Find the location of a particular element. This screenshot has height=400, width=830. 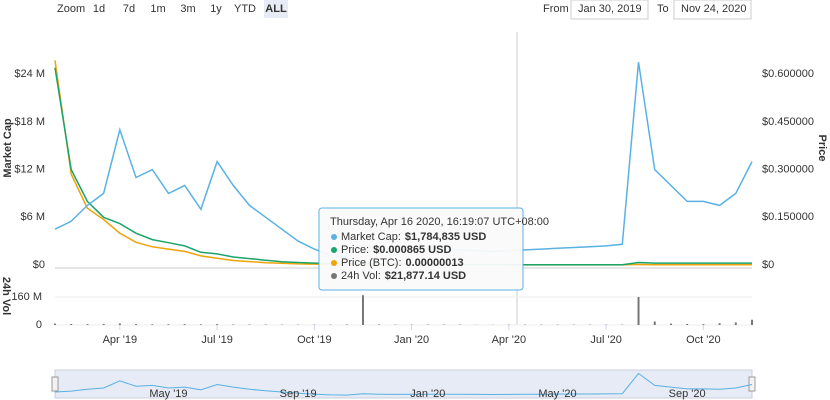

tooltip is located at coordinates (421, 249).